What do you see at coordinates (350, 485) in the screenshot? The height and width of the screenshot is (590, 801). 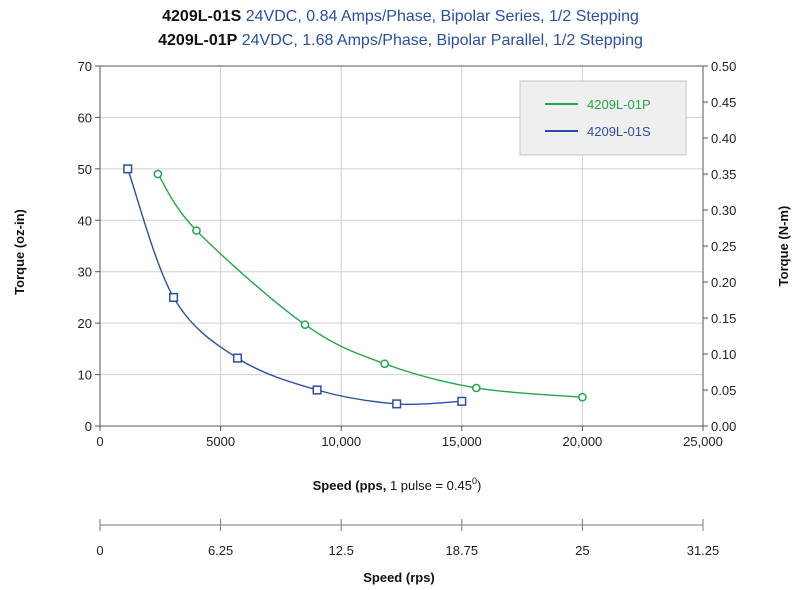 I see `x-axis-title-bold: Speed (pps,` at bounding box center [350, 485].